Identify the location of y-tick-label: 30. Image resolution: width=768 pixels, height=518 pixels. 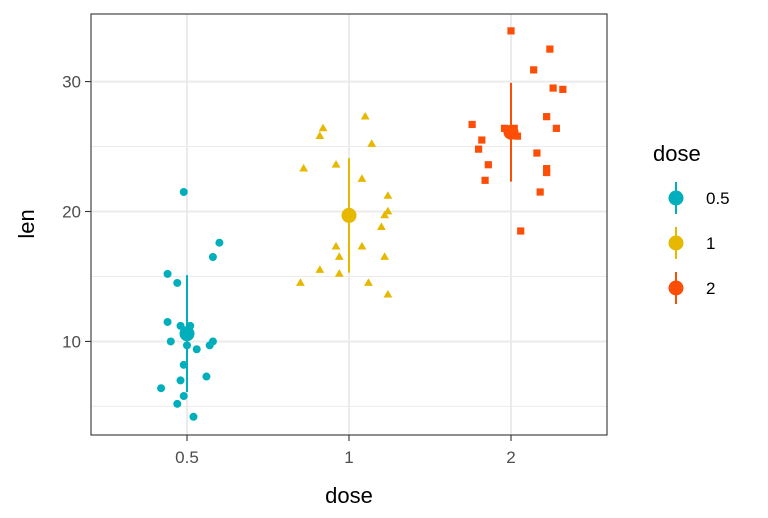
(71, 82).